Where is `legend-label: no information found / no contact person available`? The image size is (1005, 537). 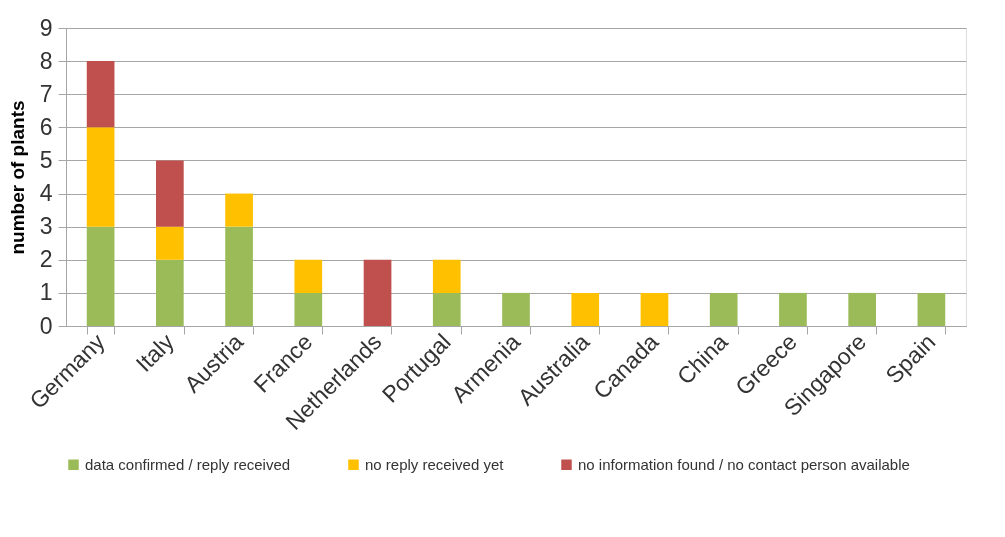 legend-label: no information found / no contact person available is located at coordinates (744, 464).